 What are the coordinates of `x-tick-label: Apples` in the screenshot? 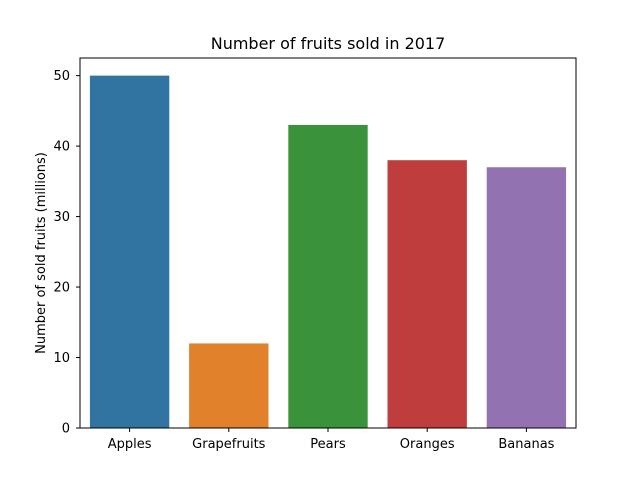 It's located at (130, 444).